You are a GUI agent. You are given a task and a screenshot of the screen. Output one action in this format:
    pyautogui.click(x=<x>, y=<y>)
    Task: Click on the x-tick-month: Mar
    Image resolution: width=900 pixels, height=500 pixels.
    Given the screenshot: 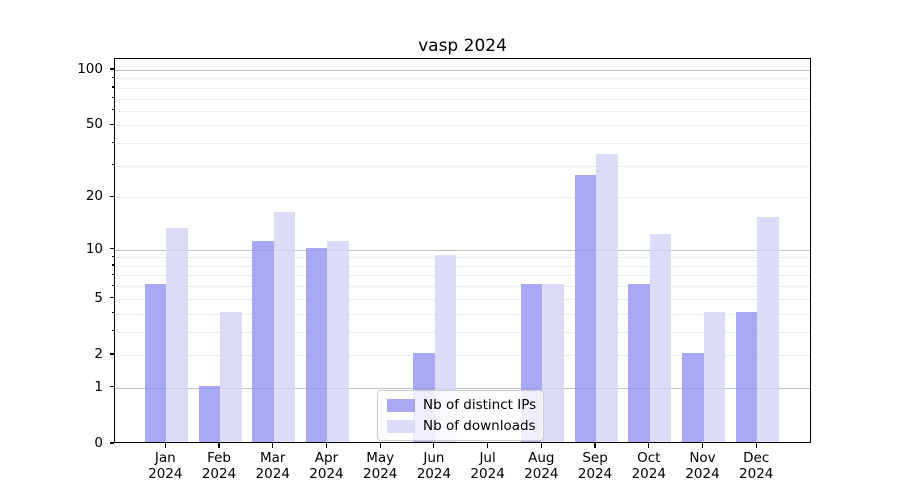 What is the action you would take?
    pyautogui.click(x=272, y=458)
    